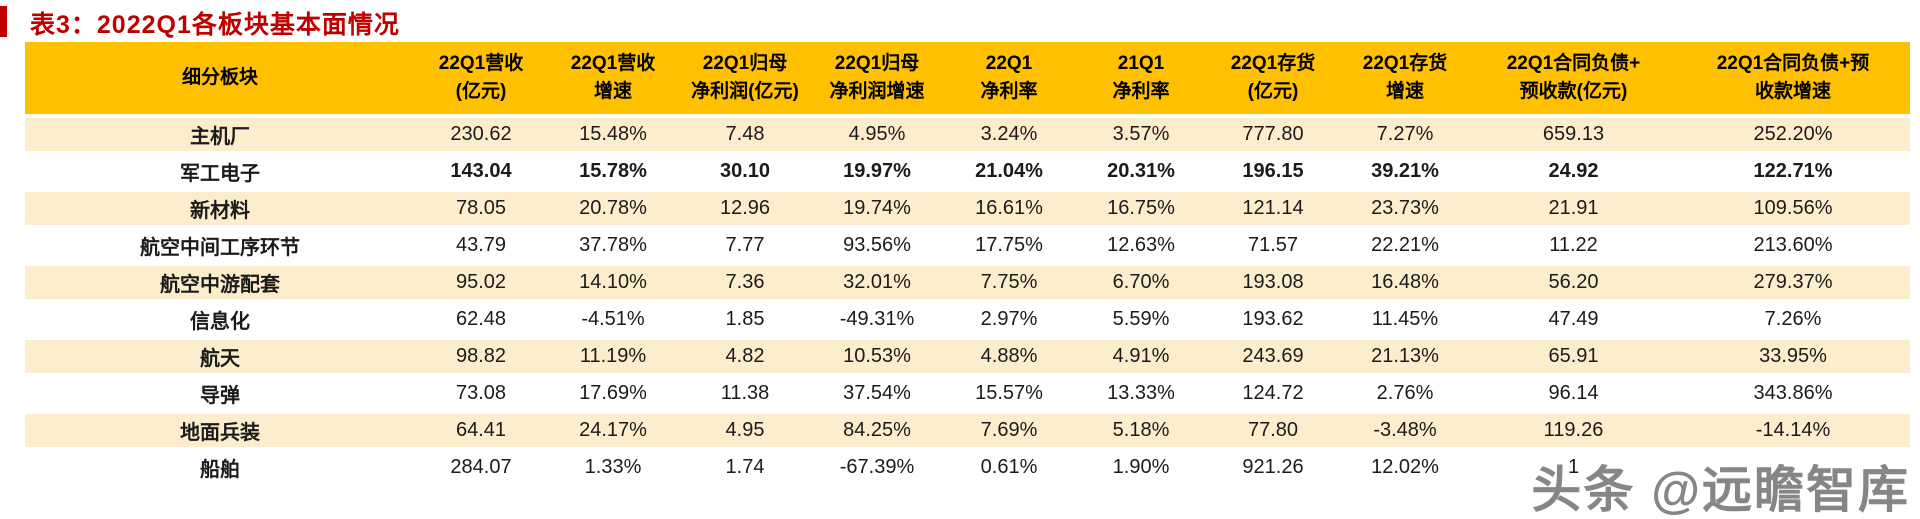 This screenshot has width=1920, height=519. Describe the element at coordinates (613, 171) in the screenshot. I see `value-cell: 15.78%` at that location.